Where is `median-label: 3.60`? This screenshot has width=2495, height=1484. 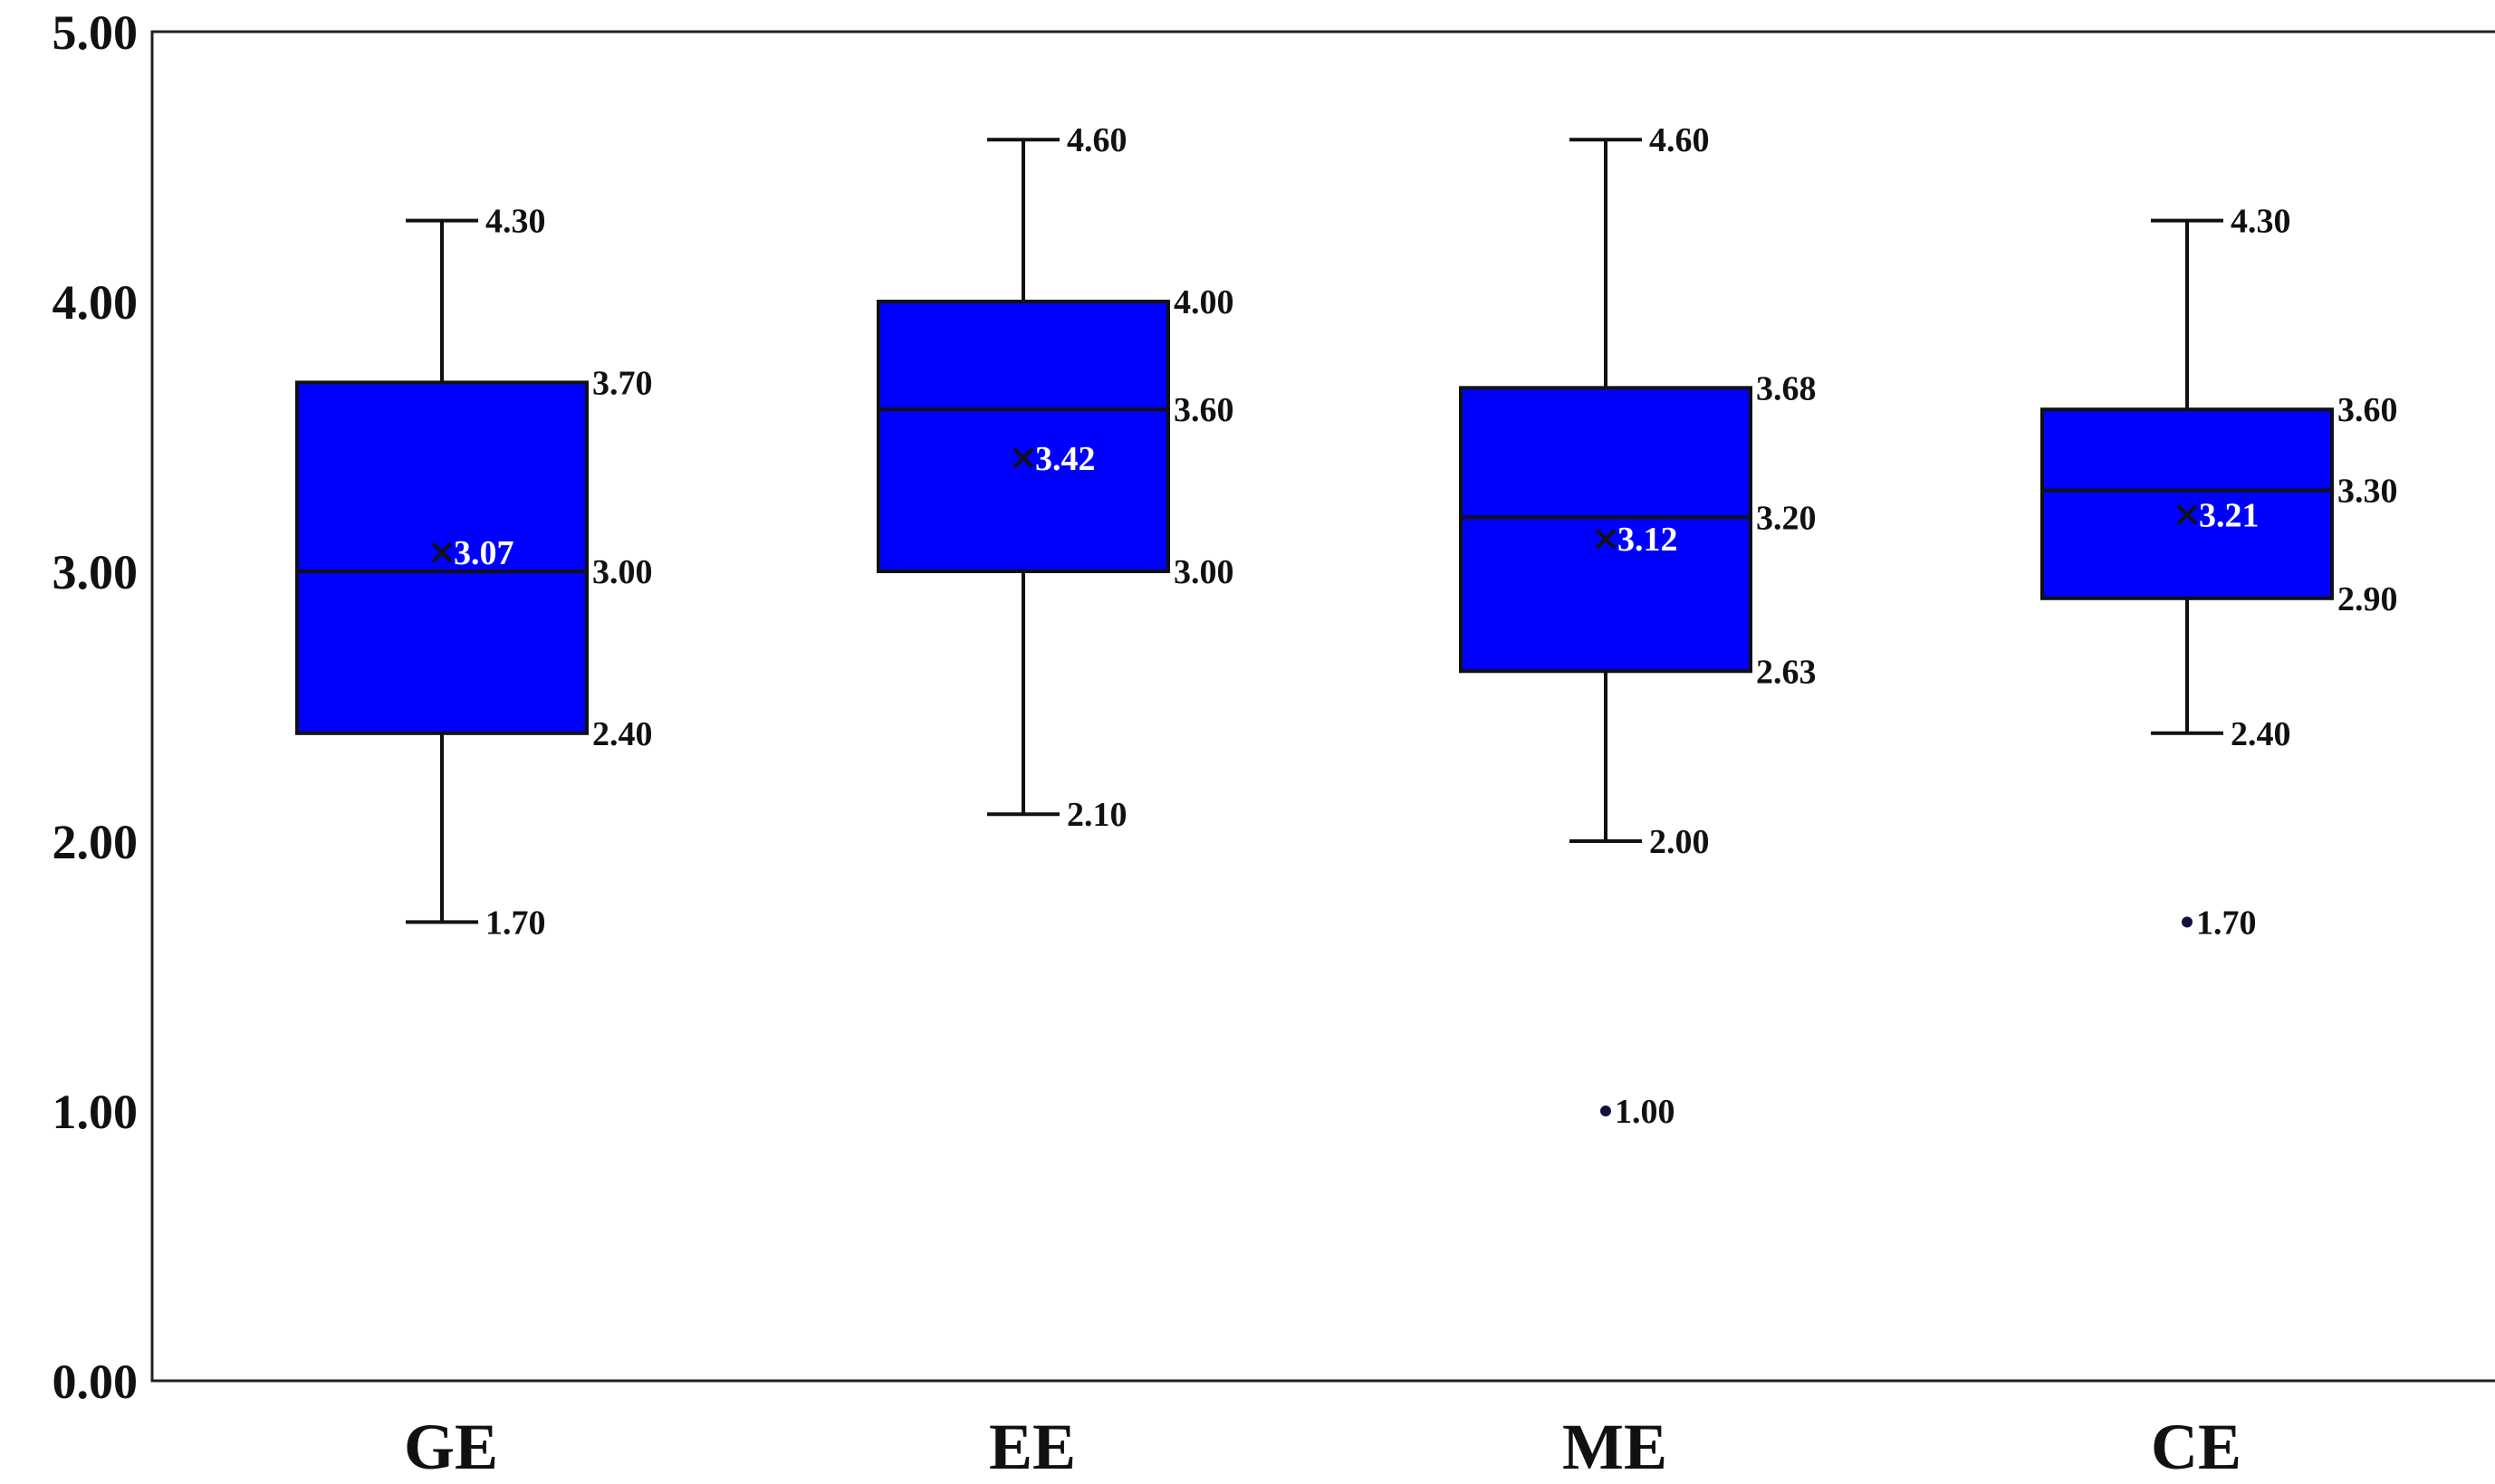 median-label: 3.60 is located at coordinates (1204, 410).